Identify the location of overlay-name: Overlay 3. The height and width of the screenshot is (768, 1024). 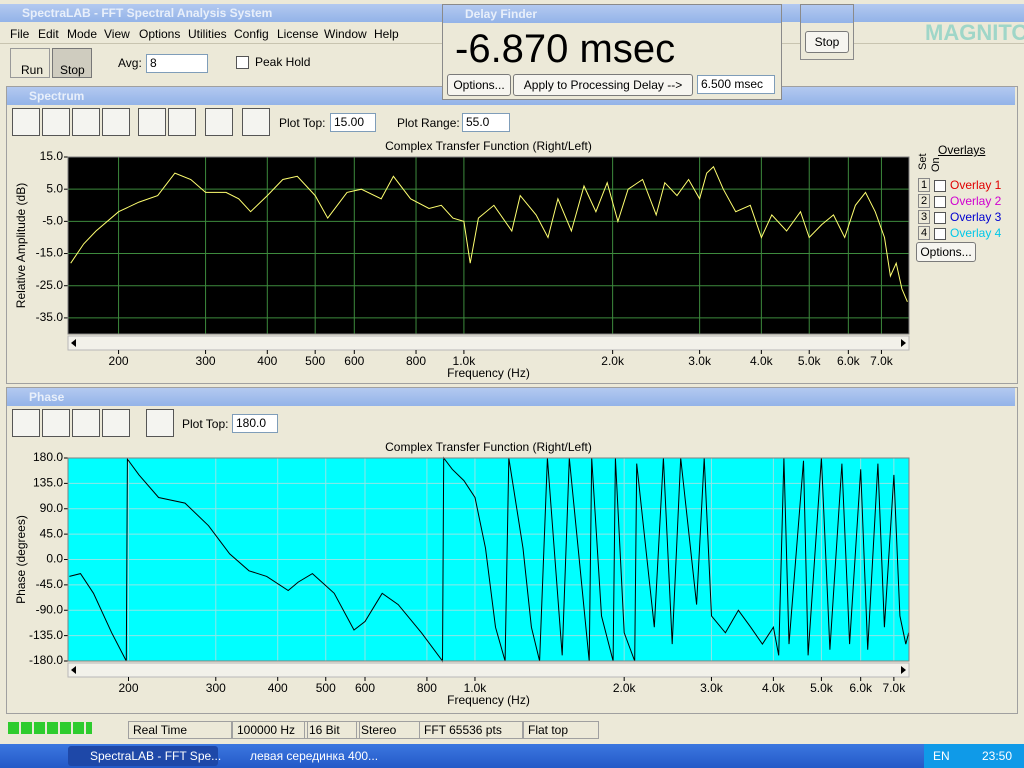
(976, 217).